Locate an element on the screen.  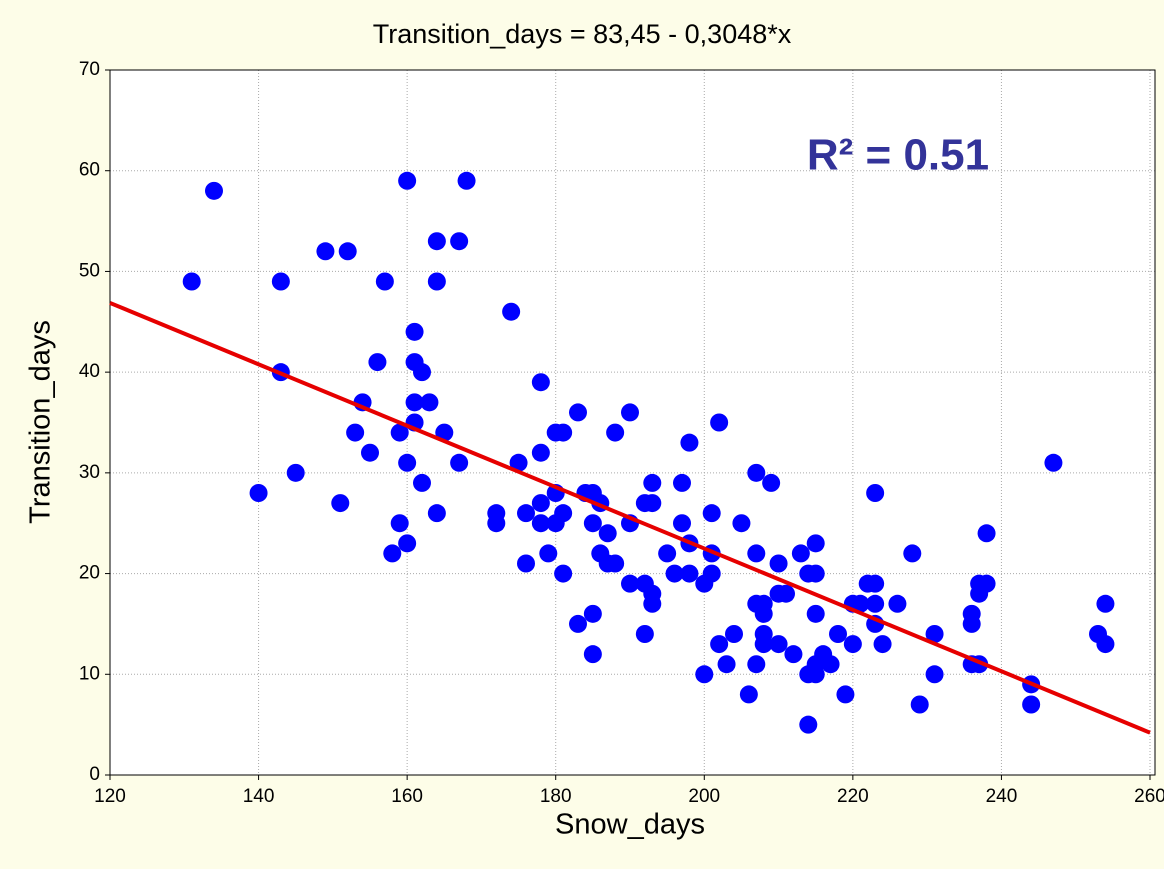
y-tick-label: 60 is located at coordinates (89, 170).